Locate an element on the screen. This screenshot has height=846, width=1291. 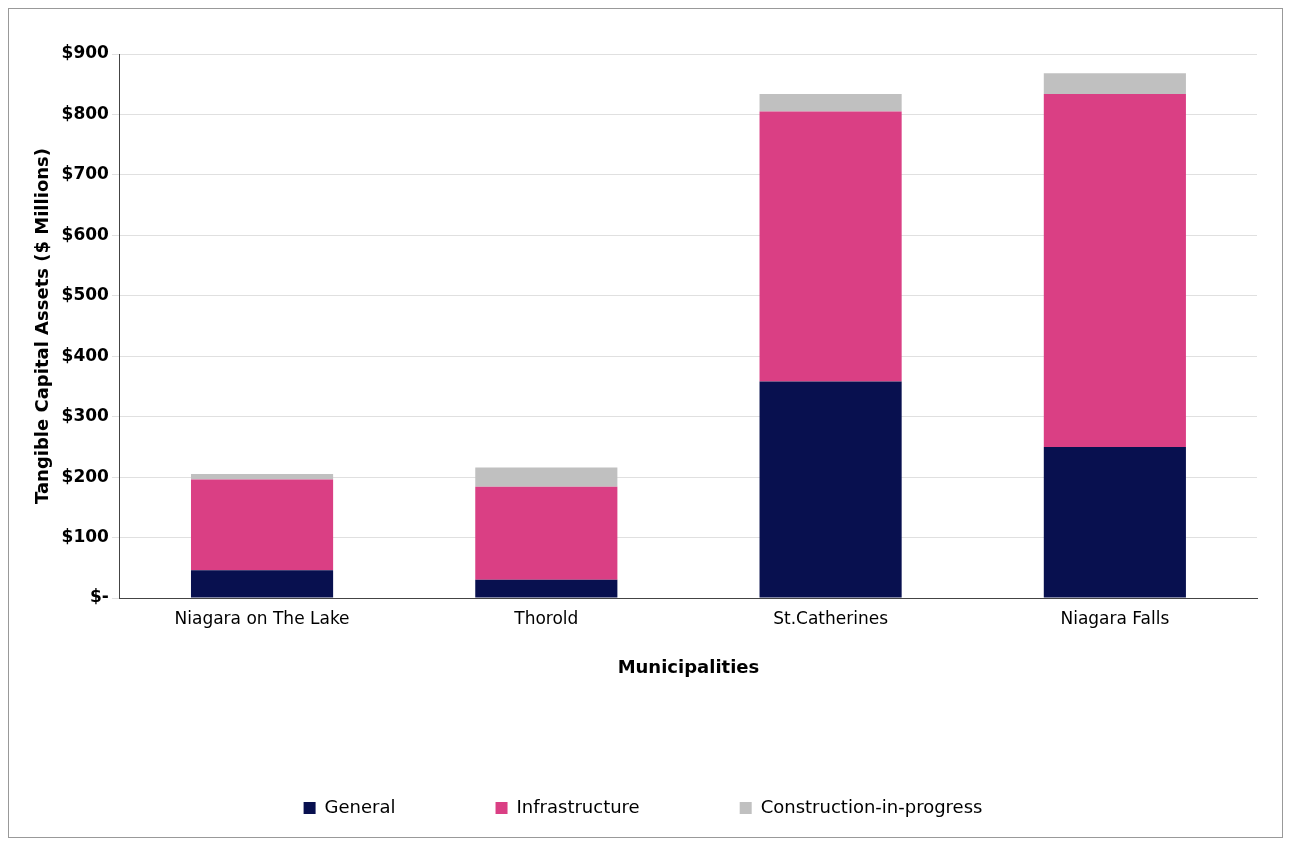
x-tick-label: Niagara Falls is located at coordinates (1115, 617).